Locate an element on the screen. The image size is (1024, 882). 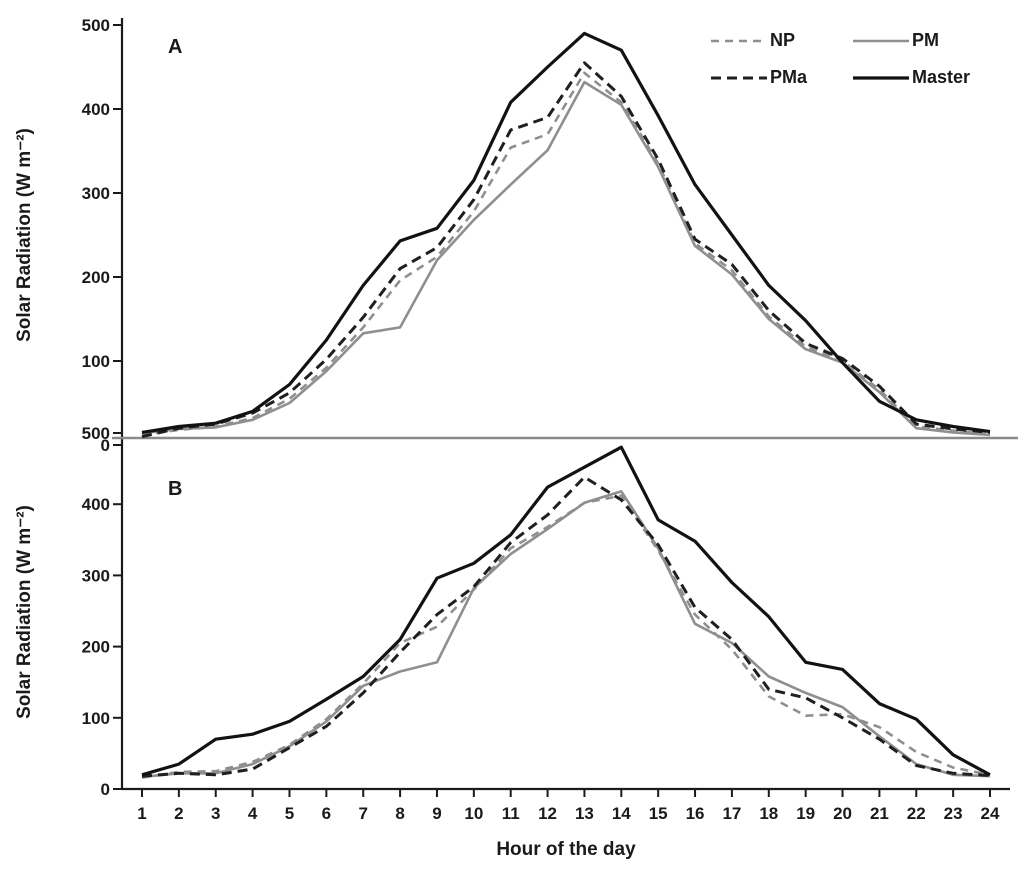
x-tick-label: 5 is located at coordinates (289, 813).